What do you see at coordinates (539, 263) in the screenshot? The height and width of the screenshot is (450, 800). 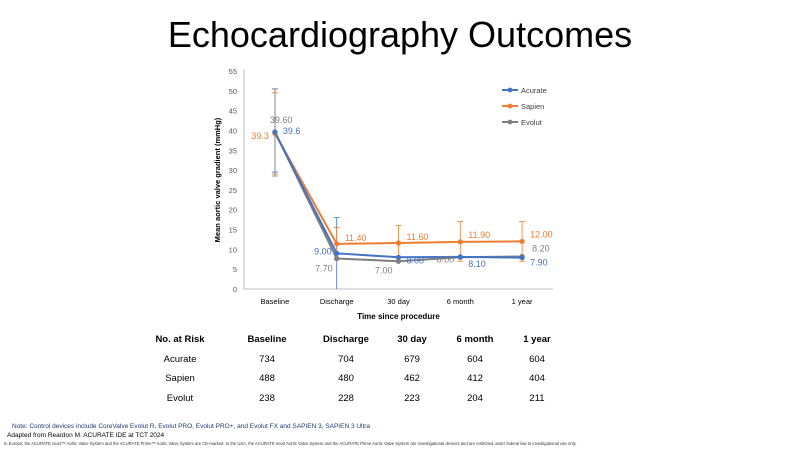 I see `data-label-acurate: 7.90` at bounding box center [539, 263].